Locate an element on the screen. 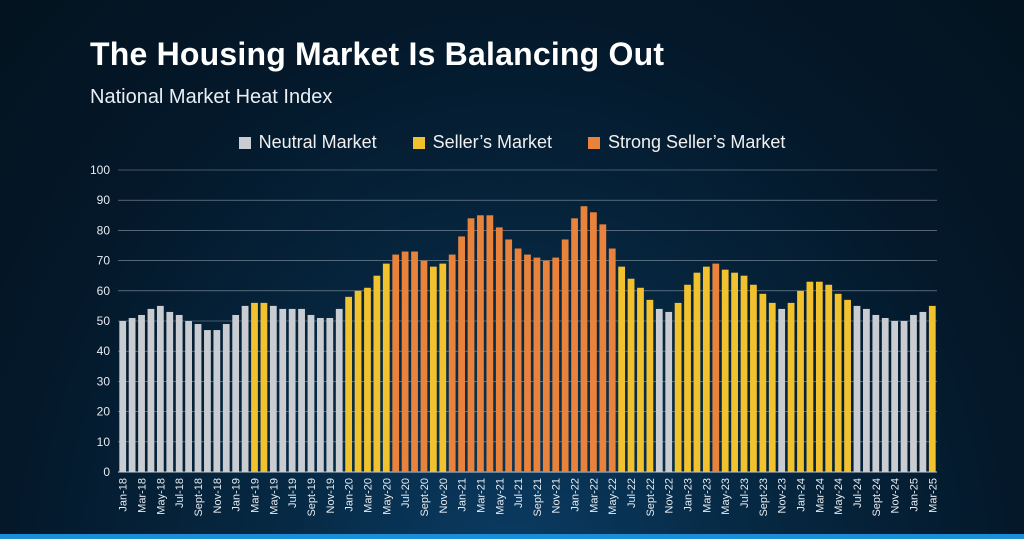 This screenshot has width=1024, height=539. x-tick-label: Jul-22 is located at coordinates (632, 493).